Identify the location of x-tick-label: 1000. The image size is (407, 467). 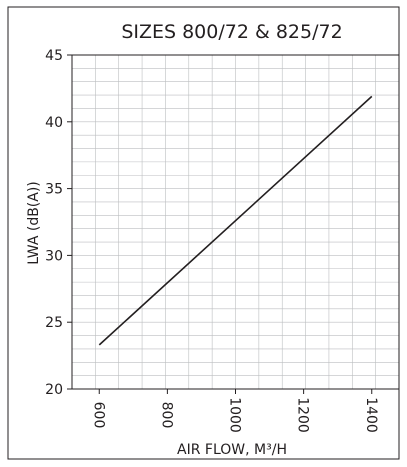
(235, 415).